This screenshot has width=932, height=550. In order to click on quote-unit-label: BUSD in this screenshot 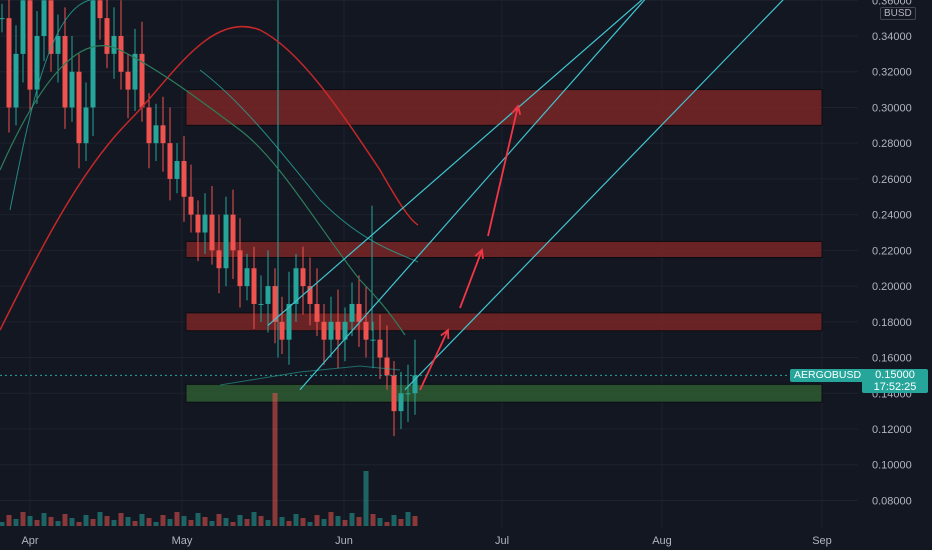, I will do `click(898, 13)`.